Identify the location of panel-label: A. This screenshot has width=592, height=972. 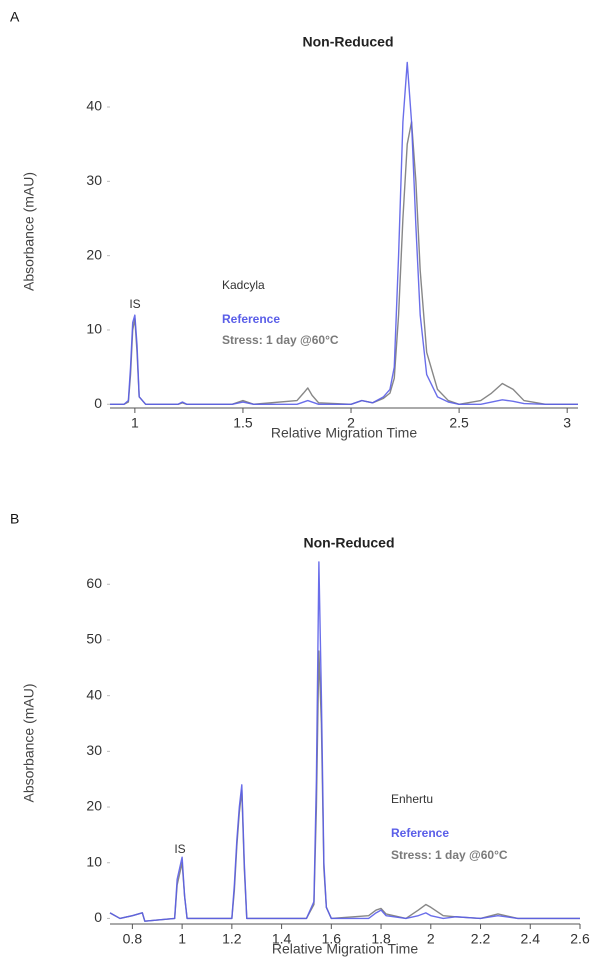
(15, 17).